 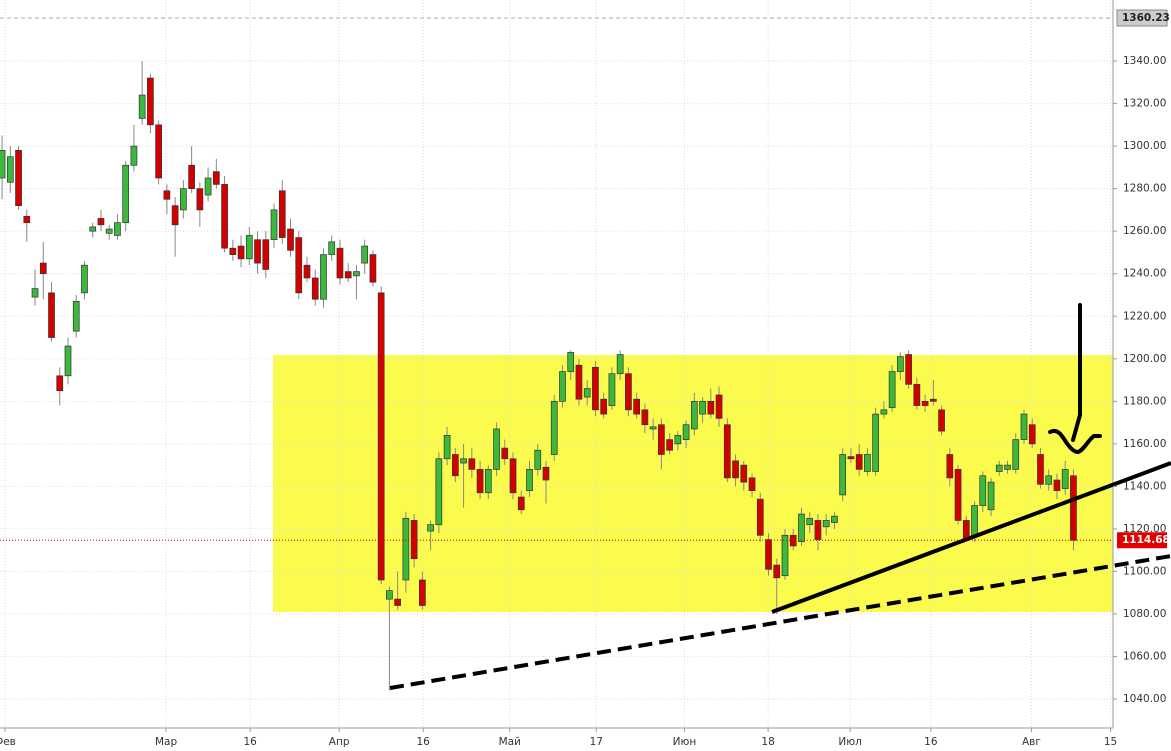 What do you see at coordinates (1144, 274) in the screenshot?
I see `y-tick-label: 1240.00` at bounding box center [1144, 274].